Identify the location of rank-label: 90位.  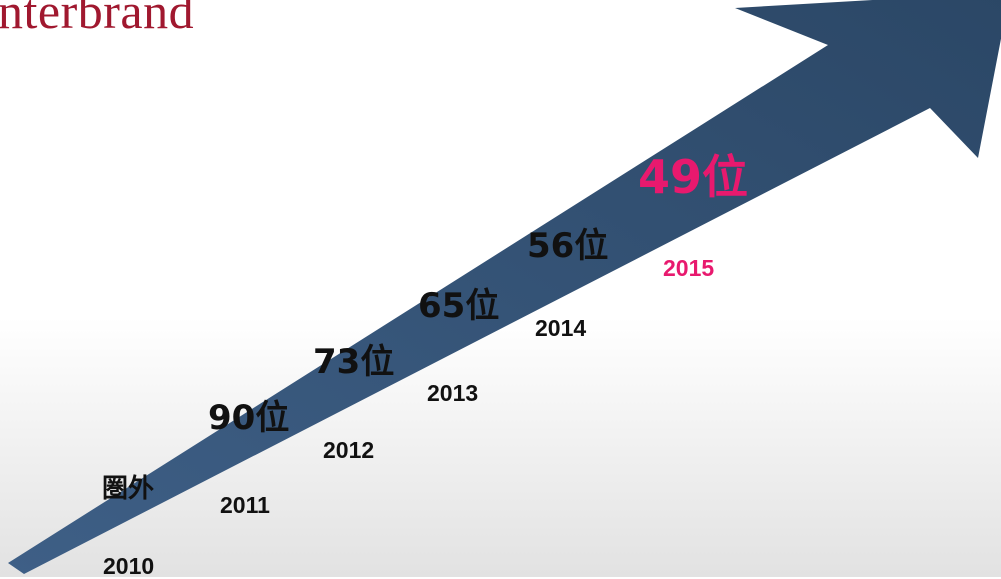
(249, 418).